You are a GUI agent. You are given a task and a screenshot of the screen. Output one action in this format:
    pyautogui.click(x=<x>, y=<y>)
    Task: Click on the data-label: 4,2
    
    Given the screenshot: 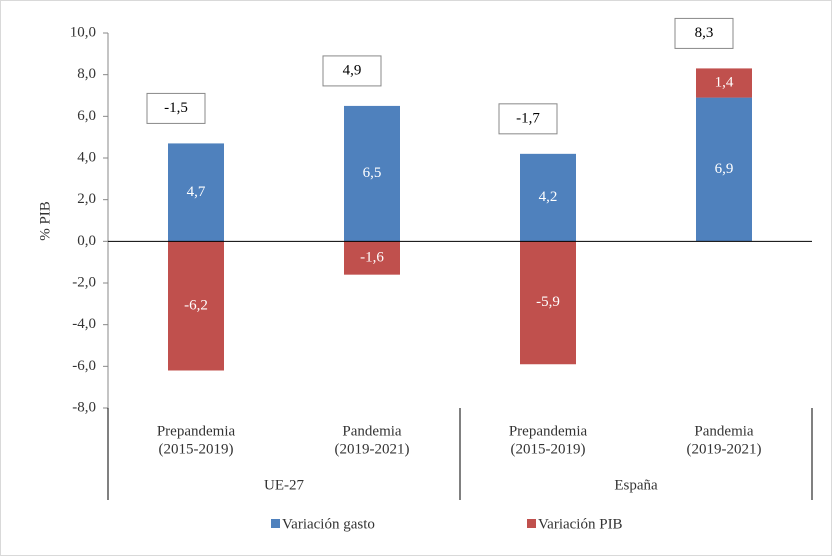 What is the action you would take?
    pyautogui.click(x=548, y=197)
    